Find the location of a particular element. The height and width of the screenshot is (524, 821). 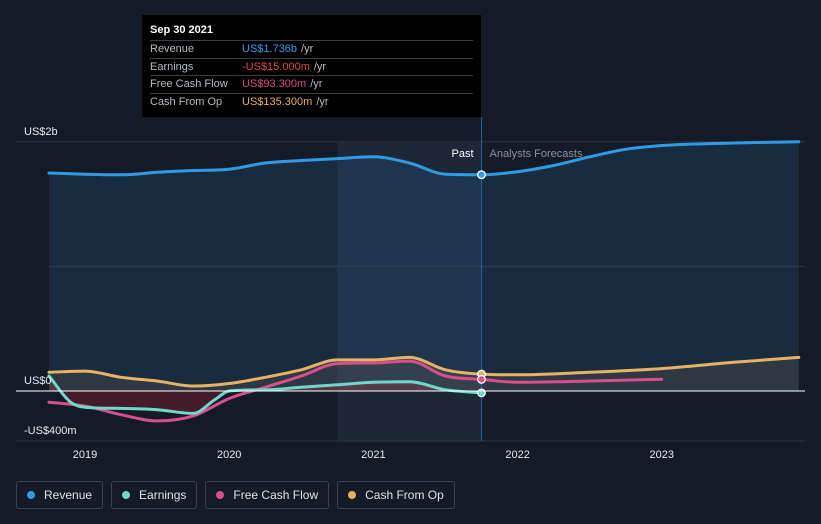

earnings-dot-icon is located at coordinates (126, 495).